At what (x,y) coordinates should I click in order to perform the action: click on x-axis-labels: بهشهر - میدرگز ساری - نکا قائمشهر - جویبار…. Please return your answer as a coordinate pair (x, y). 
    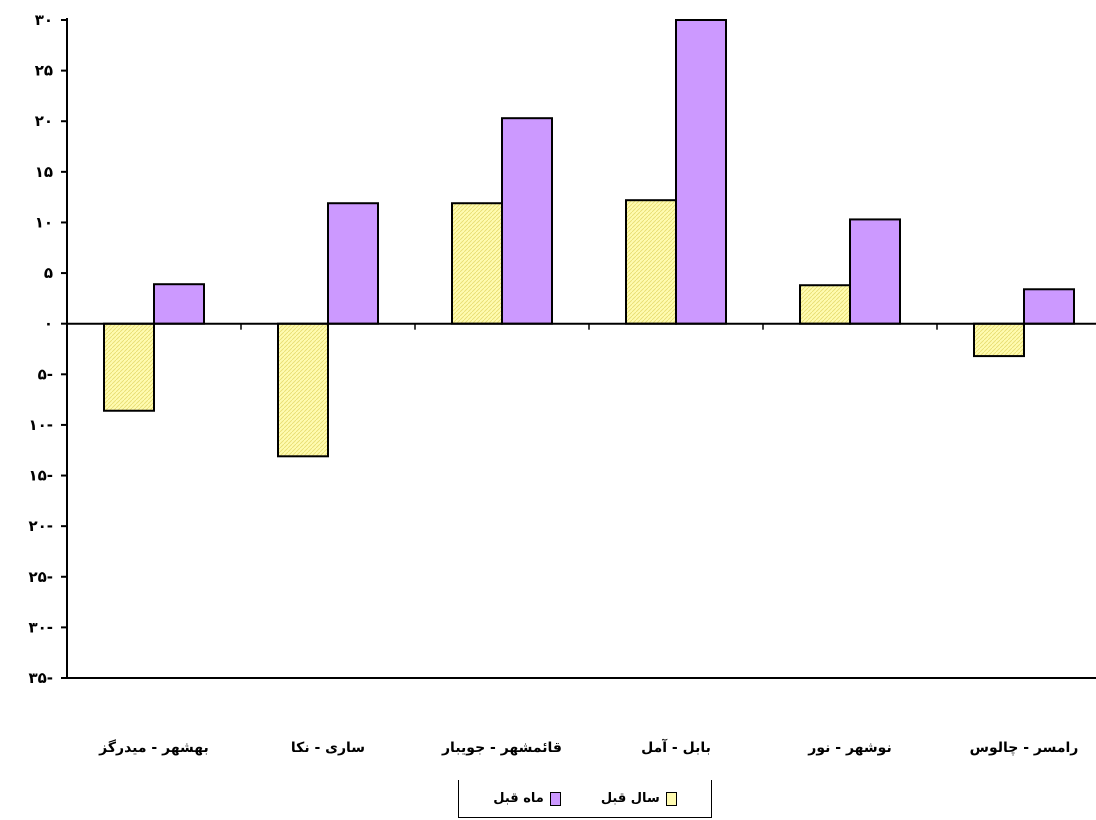
    Looking at the image, I should click on (588, 747).